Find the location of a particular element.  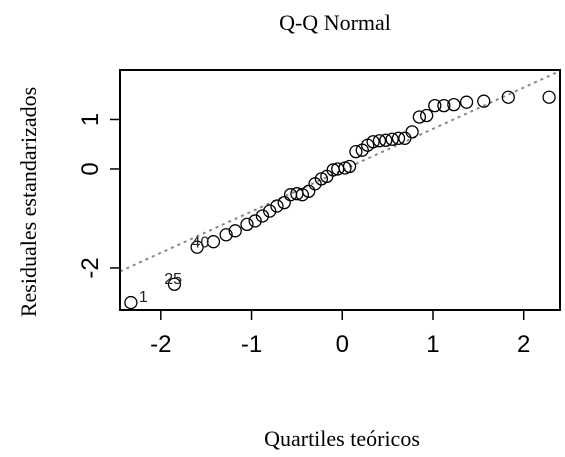

y-tick-label: -2 is located at coordinates (90, 267).